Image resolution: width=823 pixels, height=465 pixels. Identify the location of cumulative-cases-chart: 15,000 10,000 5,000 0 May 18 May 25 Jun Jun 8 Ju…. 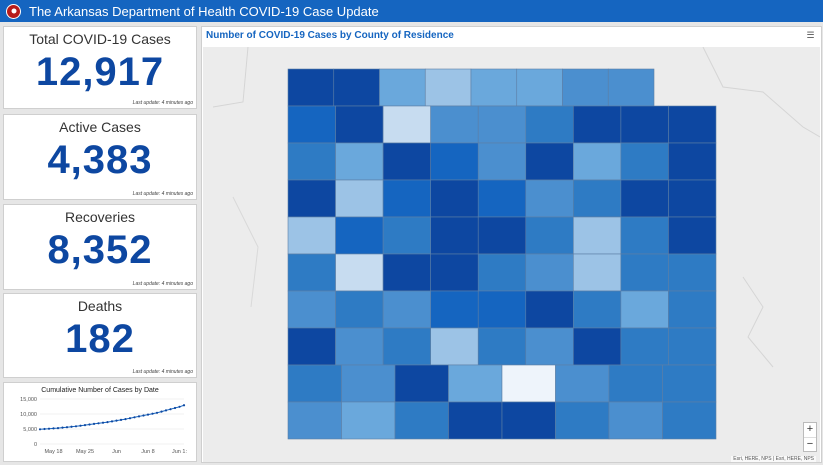
(100, 427).